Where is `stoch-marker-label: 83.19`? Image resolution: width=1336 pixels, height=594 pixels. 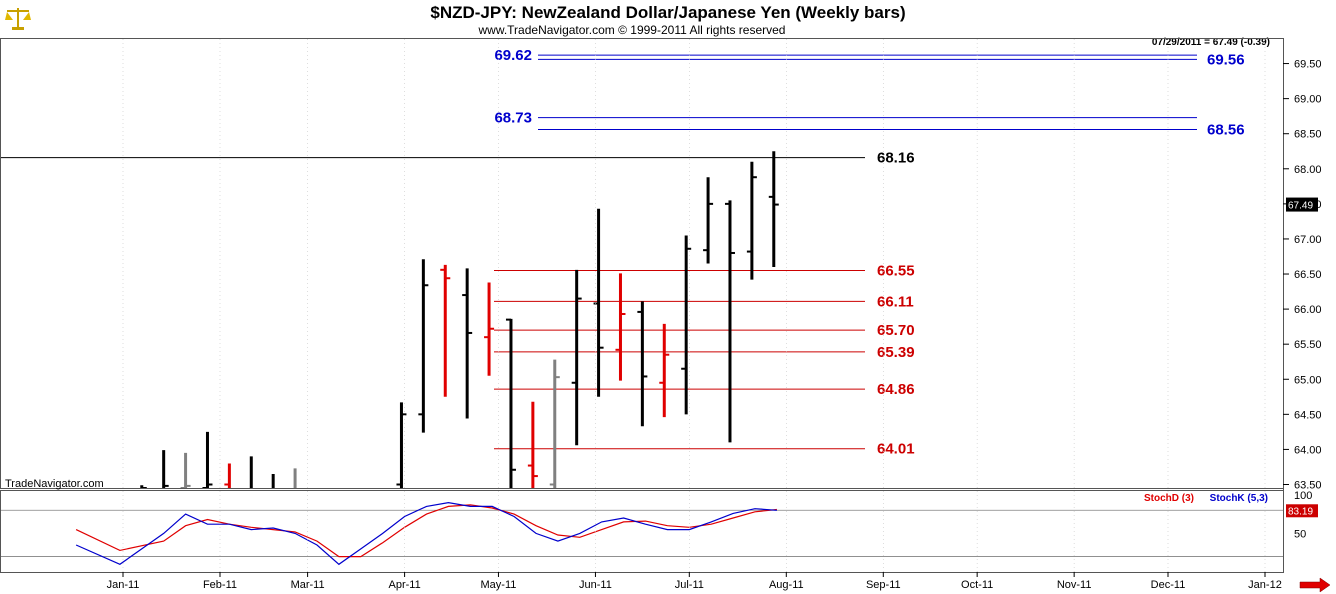
stoch-marker-label: 83.19 is located at coordinates (1300, 511).